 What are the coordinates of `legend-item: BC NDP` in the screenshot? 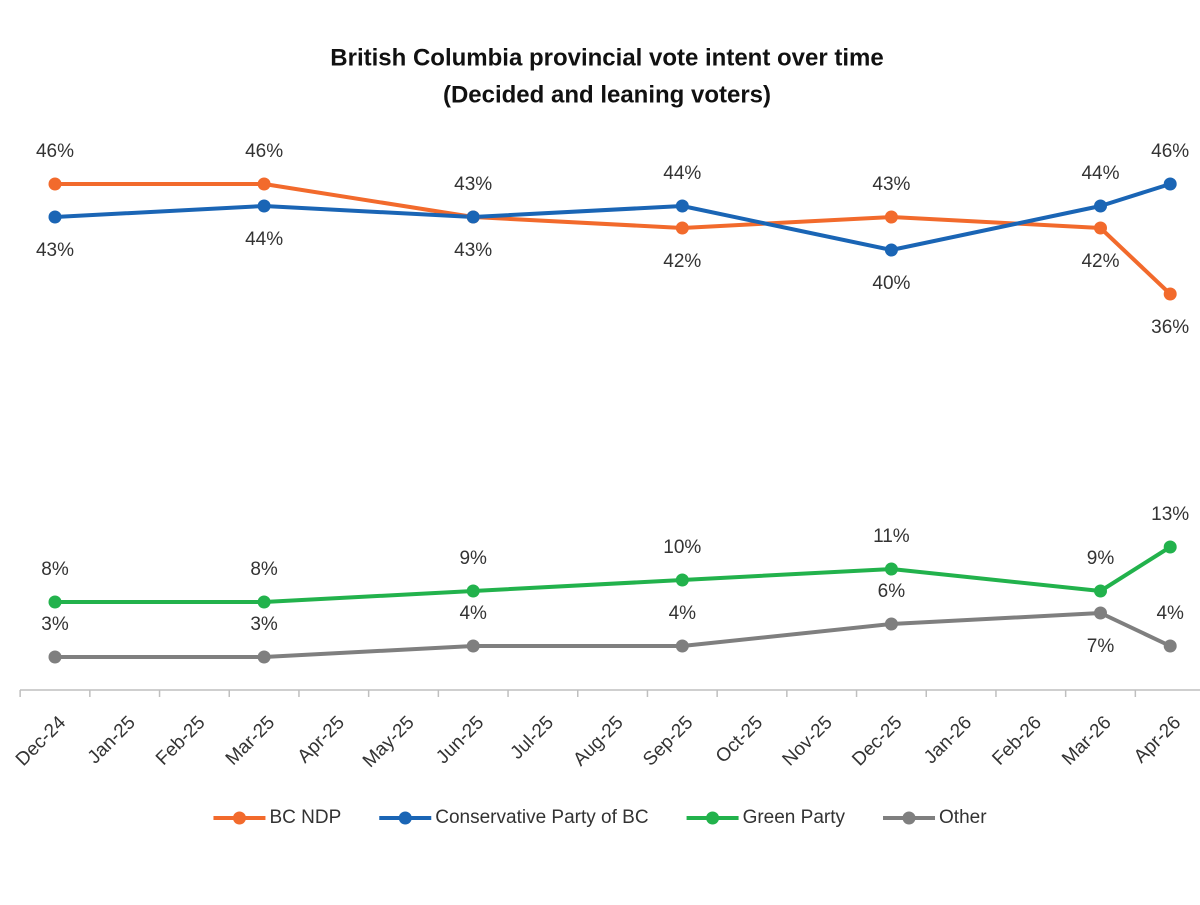 It's located at (277, 817).